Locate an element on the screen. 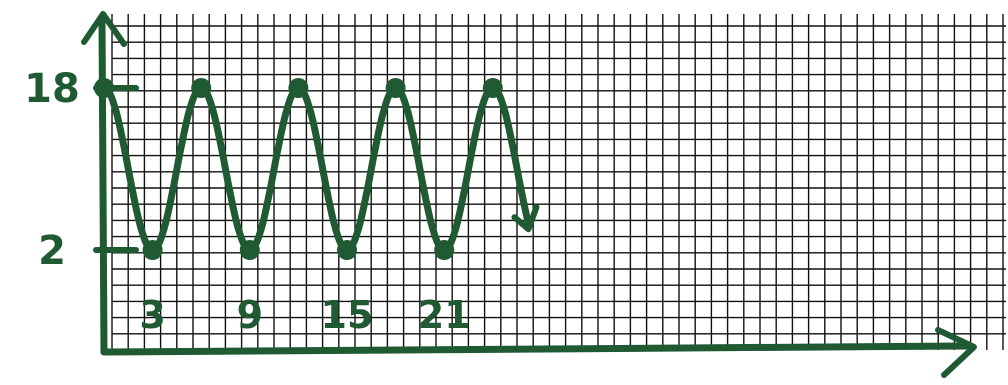  curve-continuation-arrow is located at coordinates (525, 218).